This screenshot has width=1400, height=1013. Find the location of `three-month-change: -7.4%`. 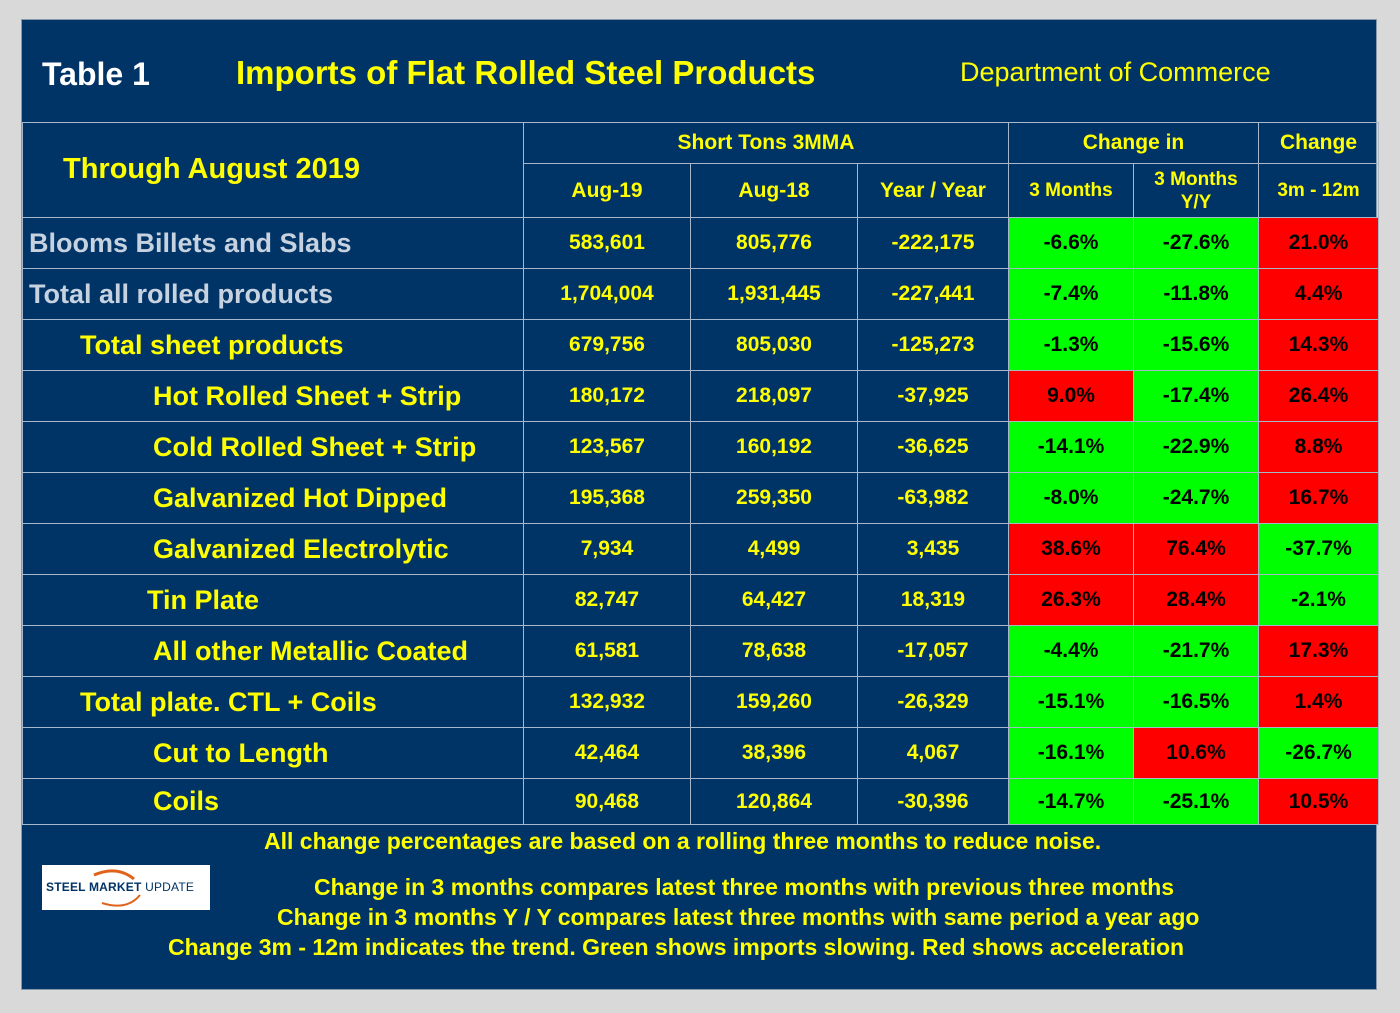

three-month-change: -7.4% is located at coordinates (1071, 294).